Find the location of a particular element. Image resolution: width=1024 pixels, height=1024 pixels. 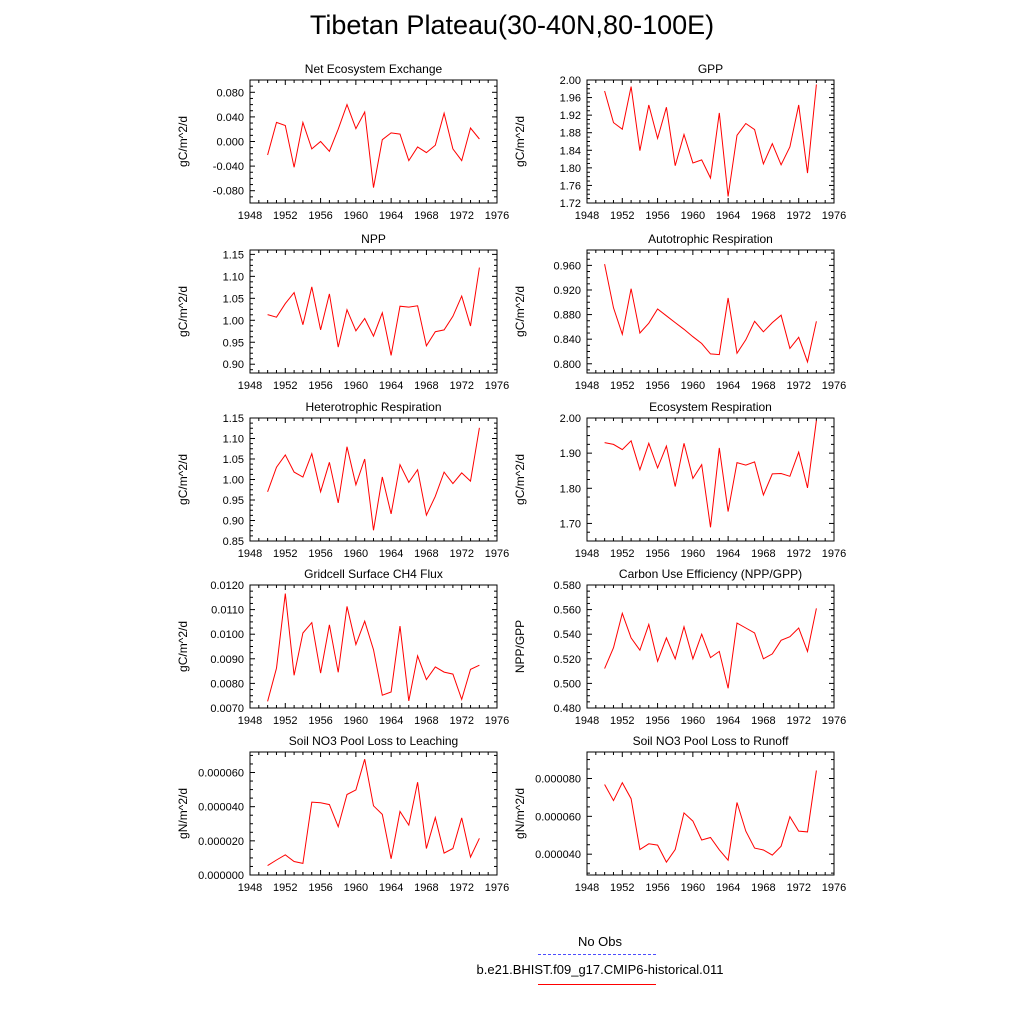

y-tick-label: 0.960 is located at coordinates (567, 266).